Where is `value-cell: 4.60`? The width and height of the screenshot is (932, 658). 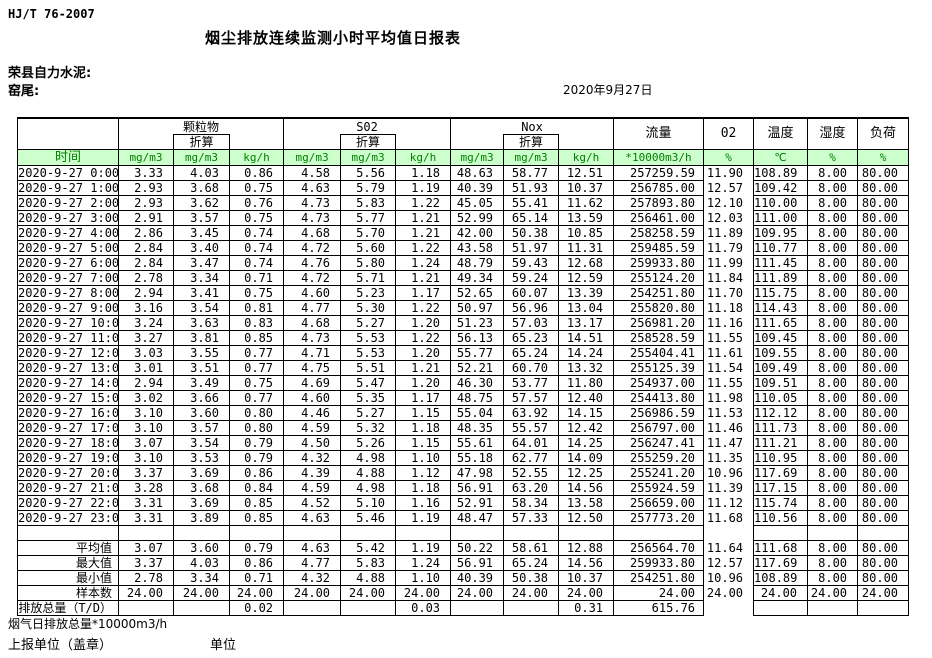
value-cell: 4.60 is located at coordinates (312, 293).